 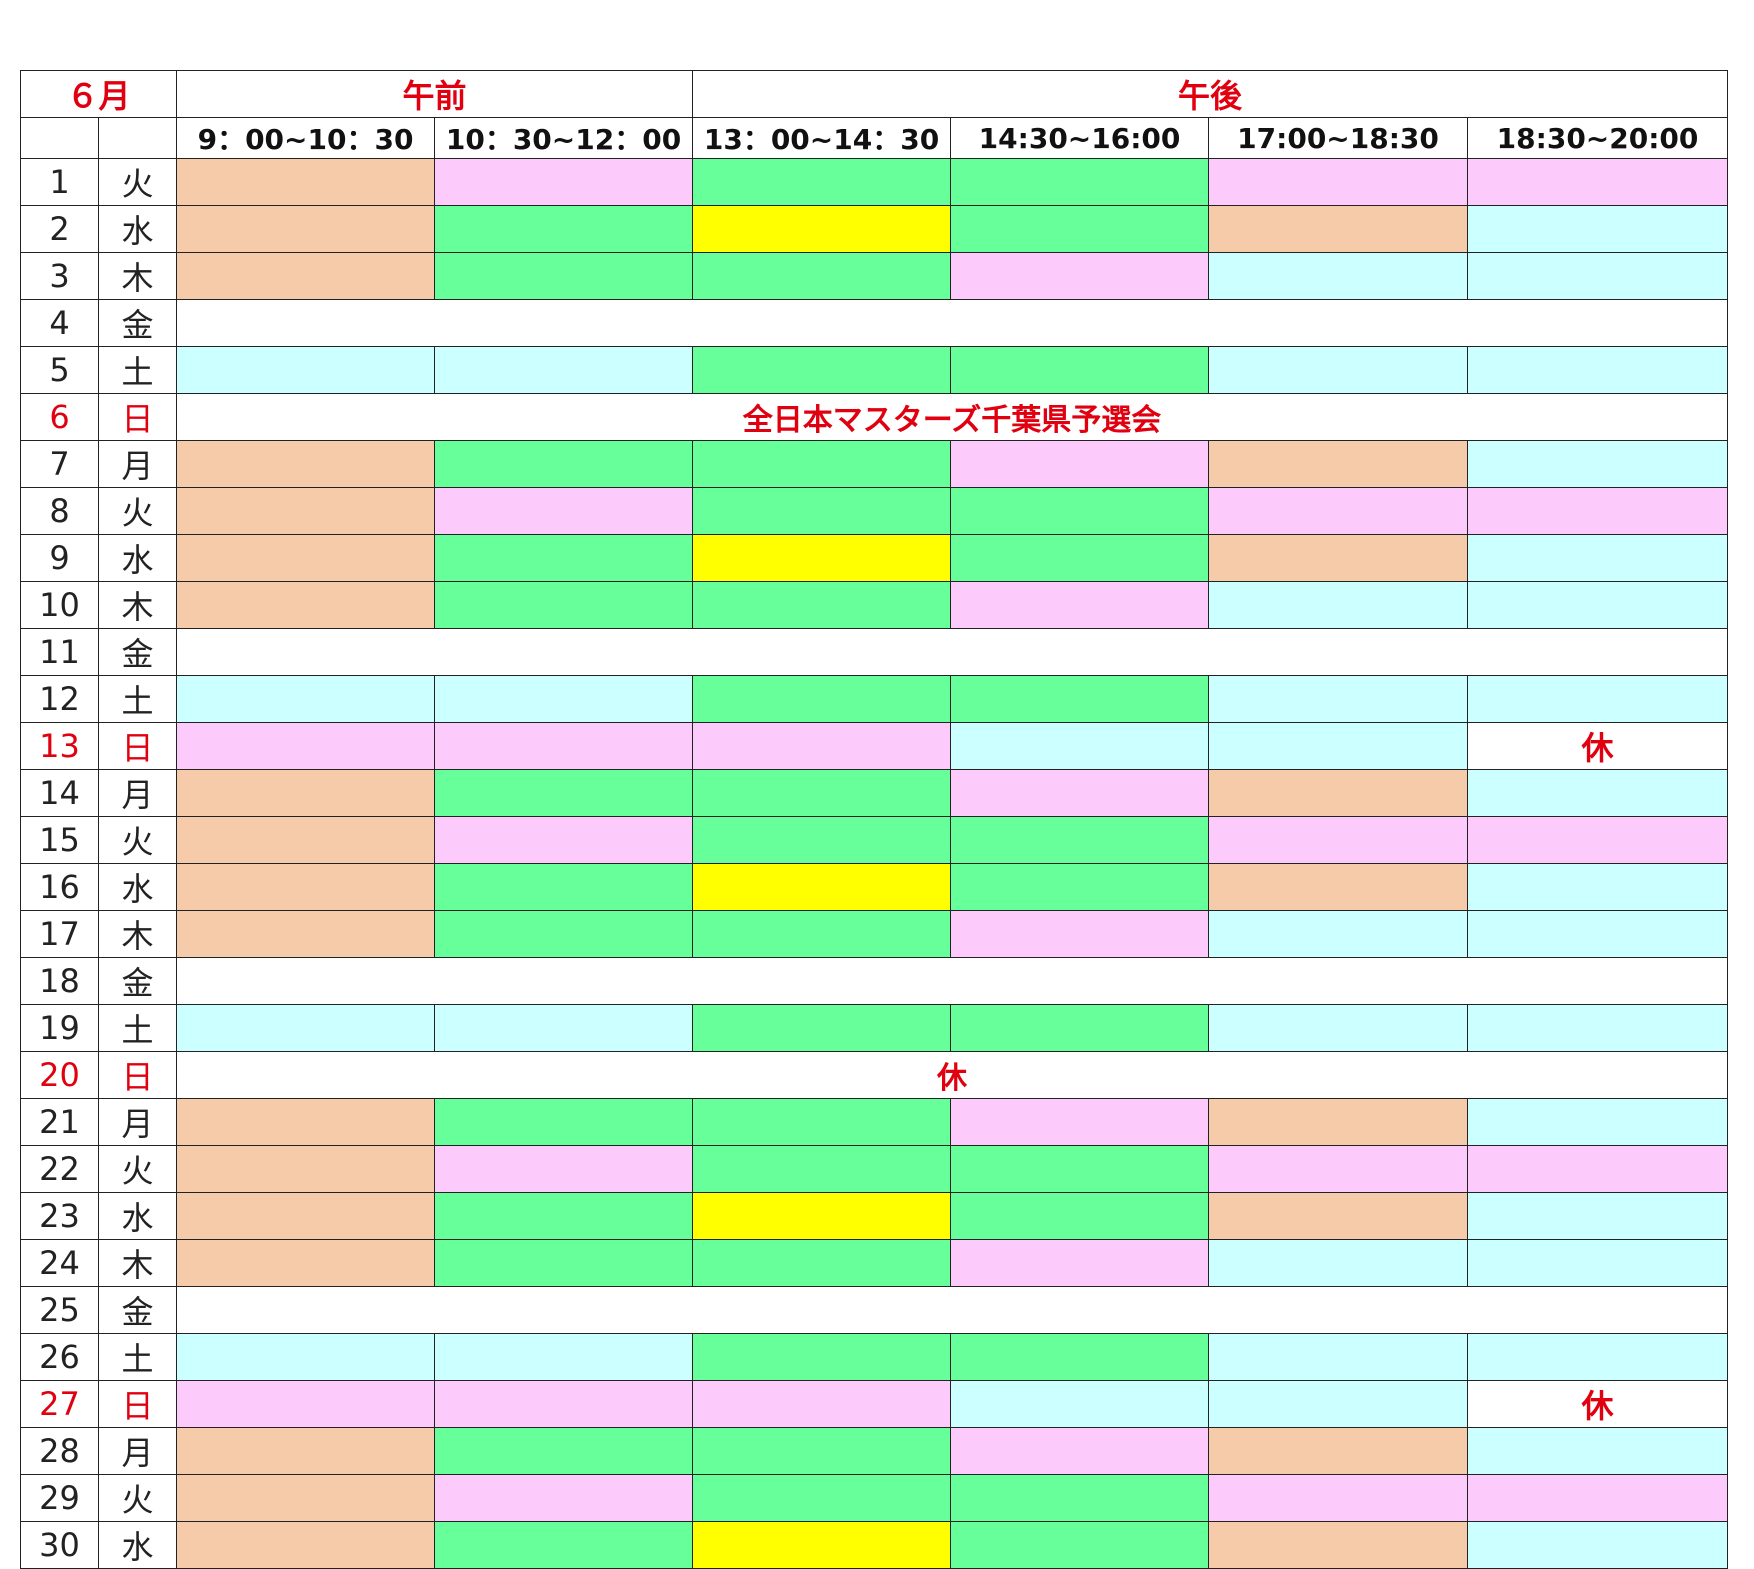 I want to click on day-row: 22 火, so click(x=874, y=1169).